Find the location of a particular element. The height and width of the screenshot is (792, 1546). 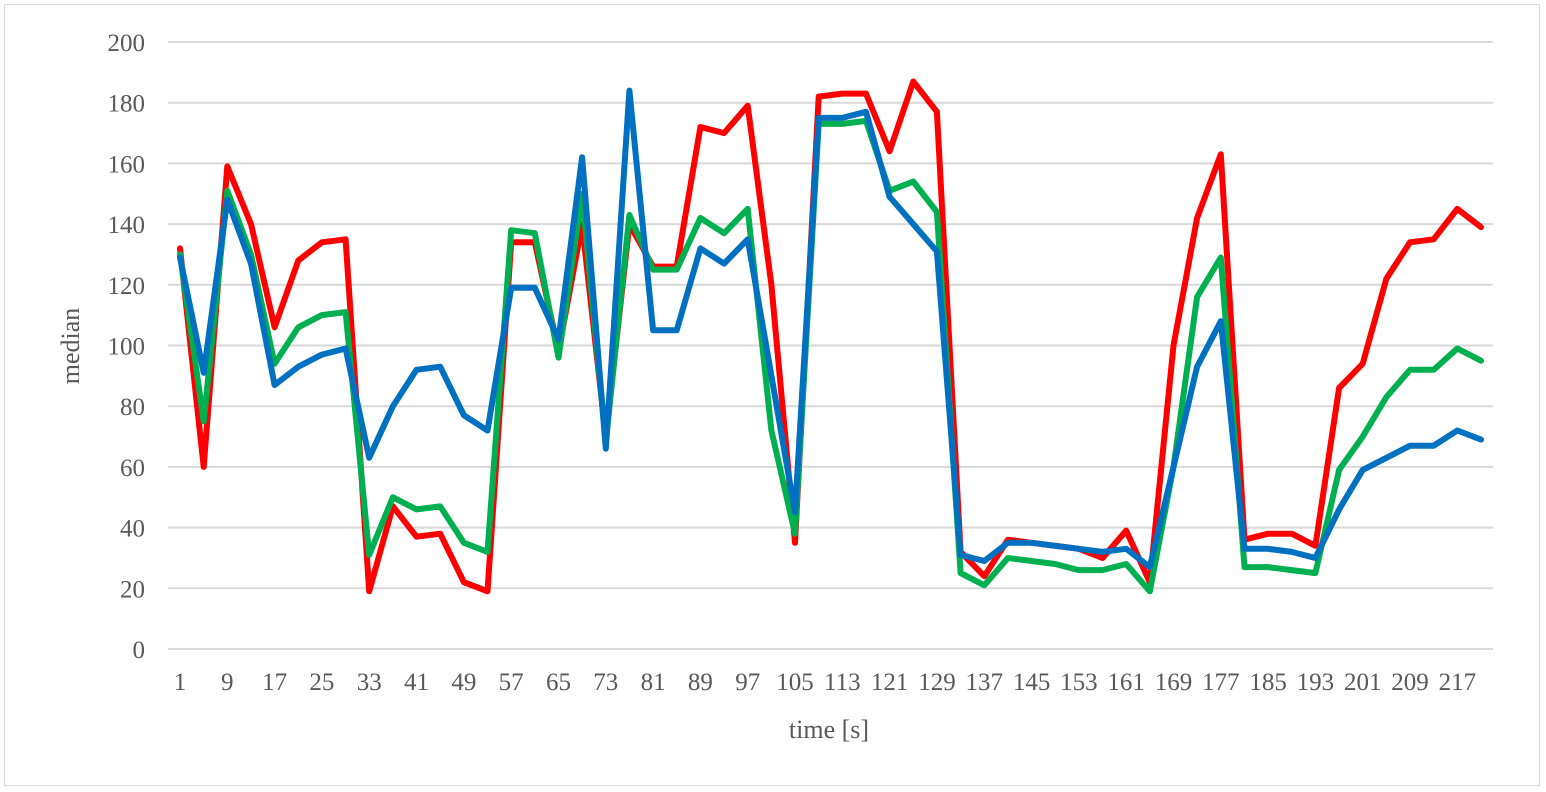

x-axis-title: time [s] is located at coordinates (829, 729).